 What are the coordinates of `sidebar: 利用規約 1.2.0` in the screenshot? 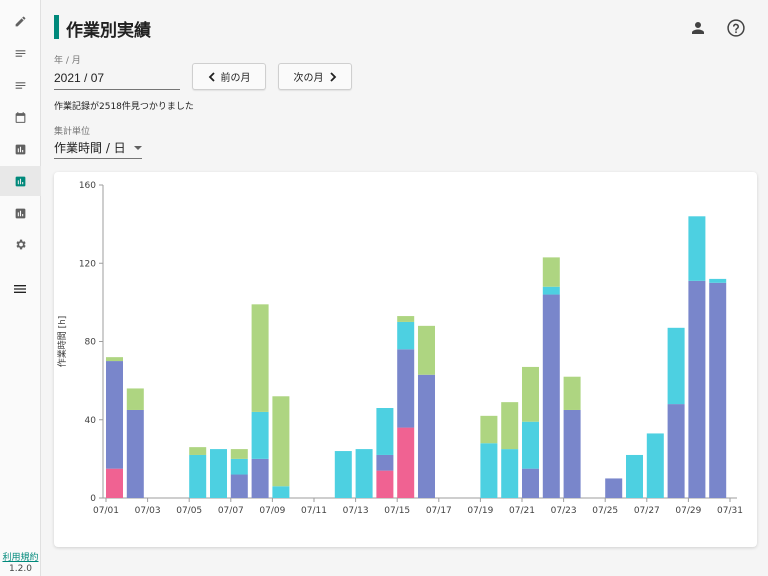 It's located at (20, 288).